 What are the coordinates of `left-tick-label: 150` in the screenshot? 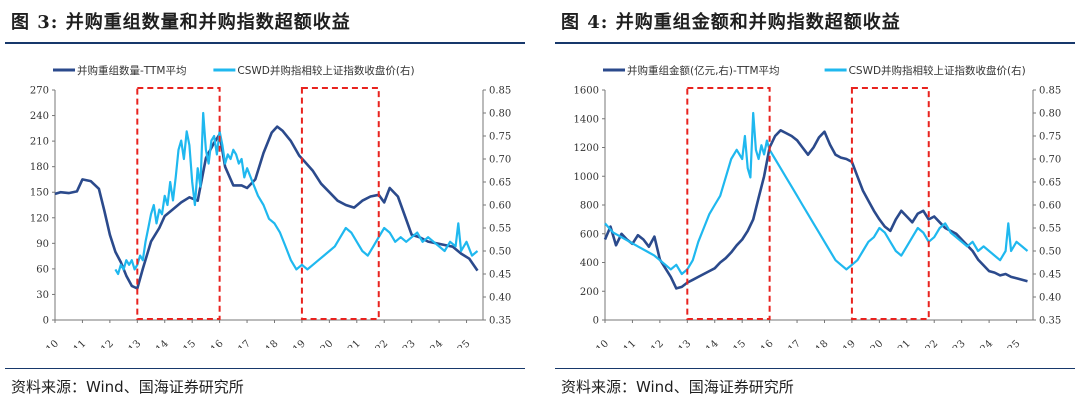 It's located at (39, 193).